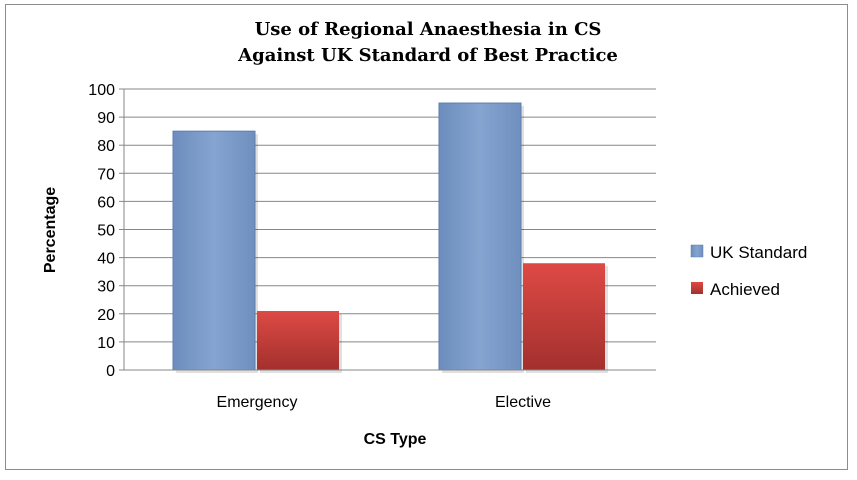 Image resolution: width=857 pixels, height=480 pixels. What do you see at coordinates (106, 343) in the screenshot?
I see `y-tick-label: 10` at bounding box center [106, 343].